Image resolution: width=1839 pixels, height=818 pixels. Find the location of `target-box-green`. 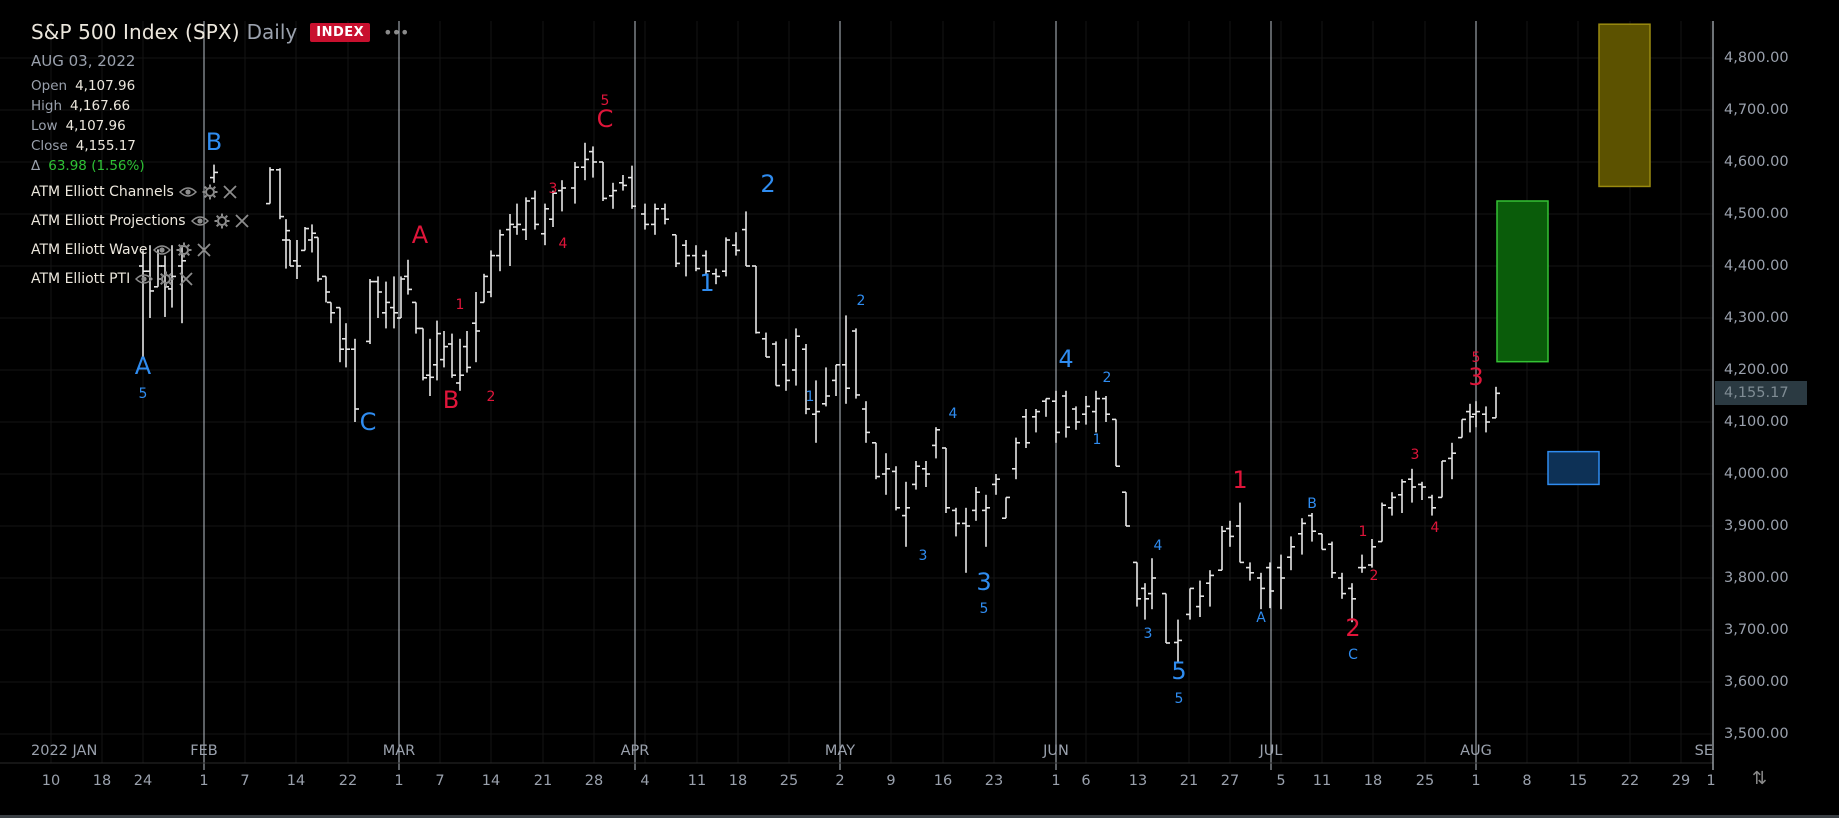

target-box-green is located at coordinates (1522, 281).